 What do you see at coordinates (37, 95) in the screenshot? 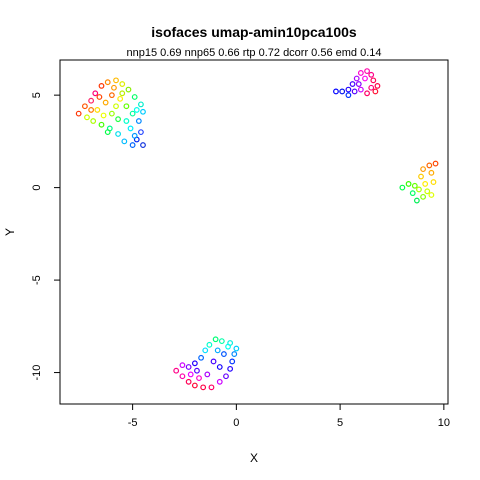
I see `y-tick-label: 5` at bounding box center [37, 95].